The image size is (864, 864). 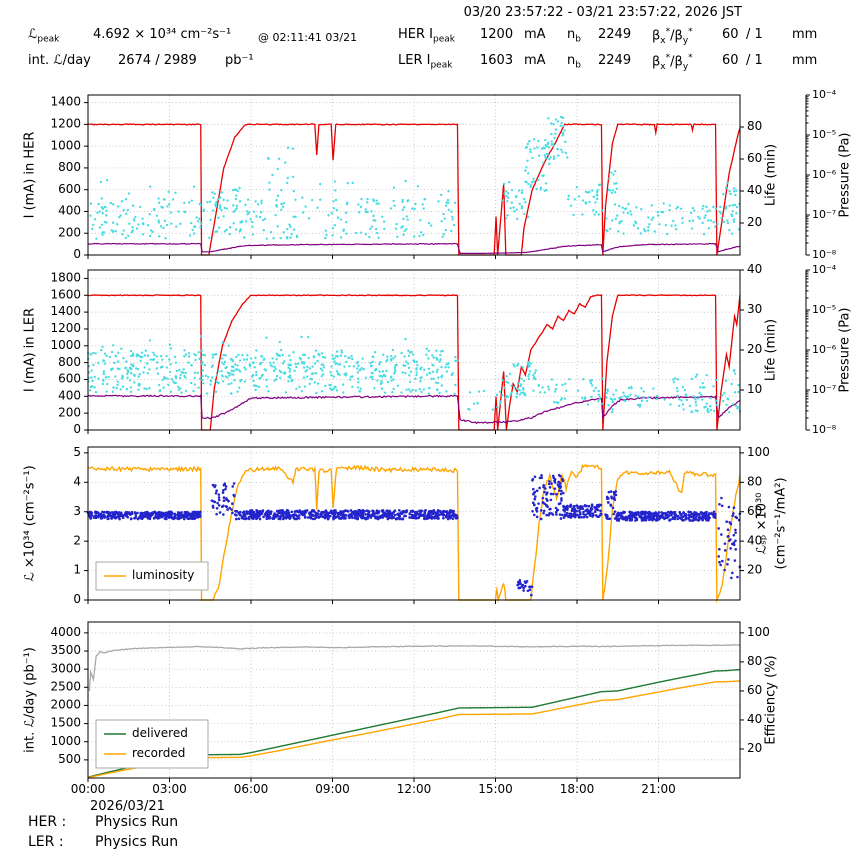 What do you see at coordinates (574, 62) in the screenshot?
I see `ler-nb-label: nb` at bounding box center [574, 62].